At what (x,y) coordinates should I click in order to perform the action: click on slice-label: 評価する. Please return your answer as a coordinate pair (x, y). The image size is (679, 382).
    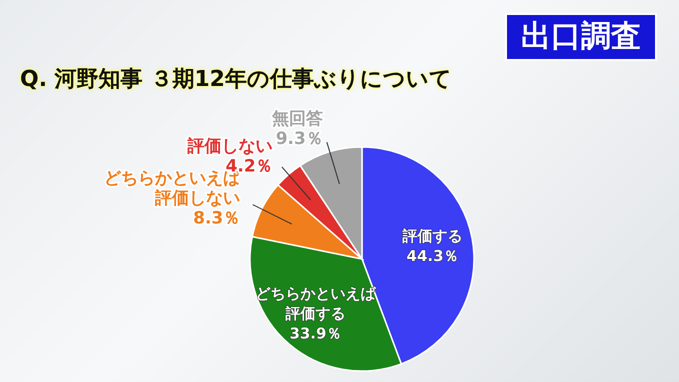
    Looking at the image, I should click on (432, 236).